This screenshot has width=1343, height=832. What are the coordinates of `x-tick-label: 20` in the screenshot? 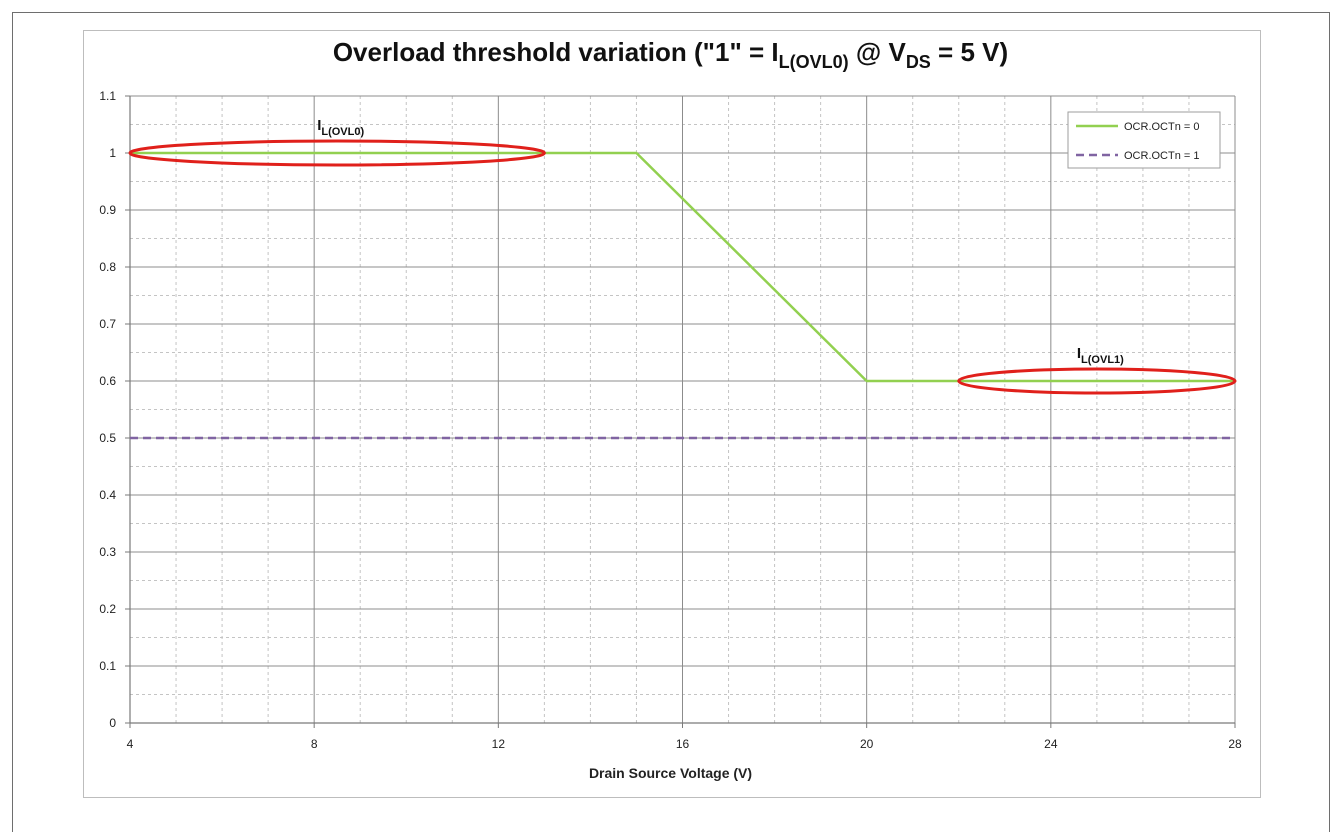 It's located at (867, 744).